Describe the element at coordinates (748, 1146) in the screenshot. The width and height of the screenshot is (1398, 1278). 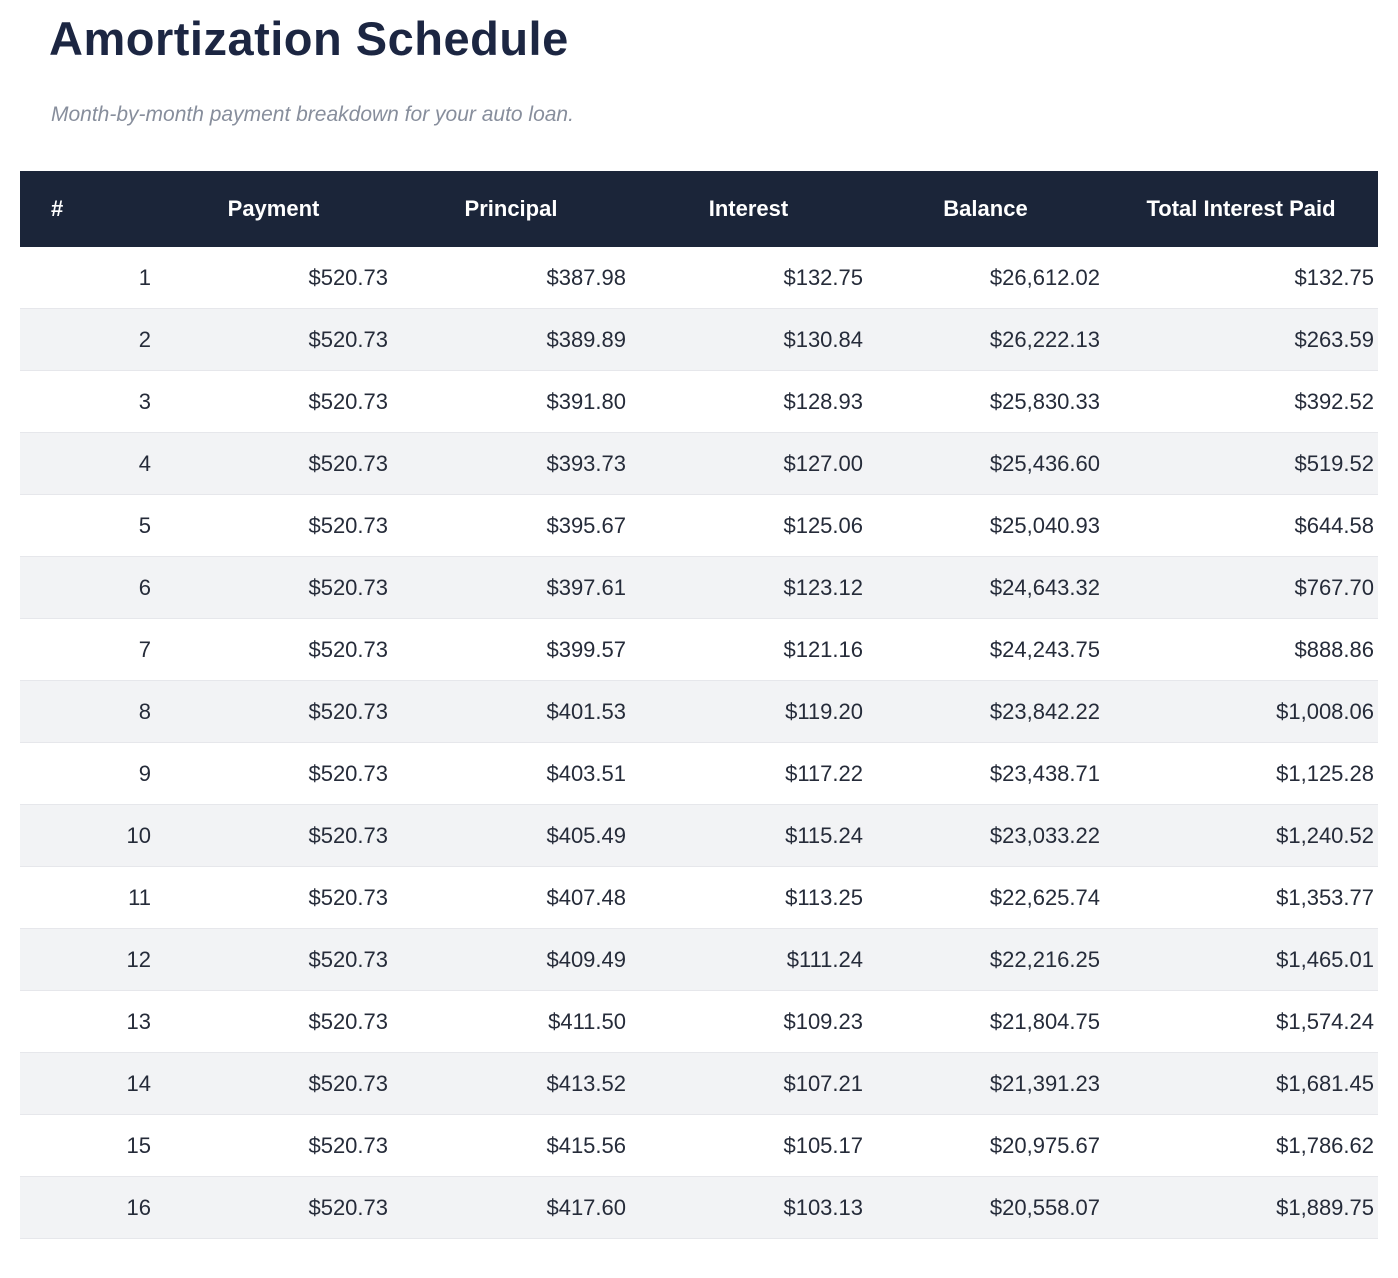
I see `cell-interest: $105.17` at that location.